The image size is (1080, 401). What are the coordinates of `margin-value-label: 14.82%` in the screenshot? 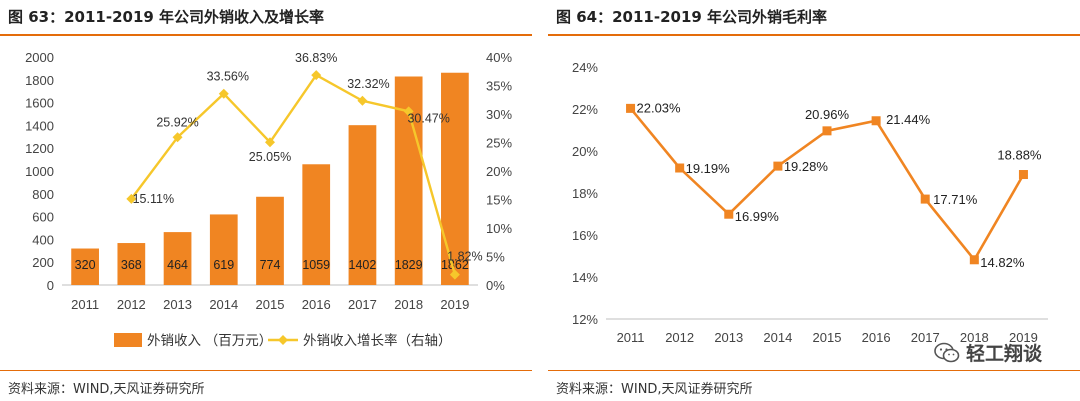 It's located at (1002, 262).